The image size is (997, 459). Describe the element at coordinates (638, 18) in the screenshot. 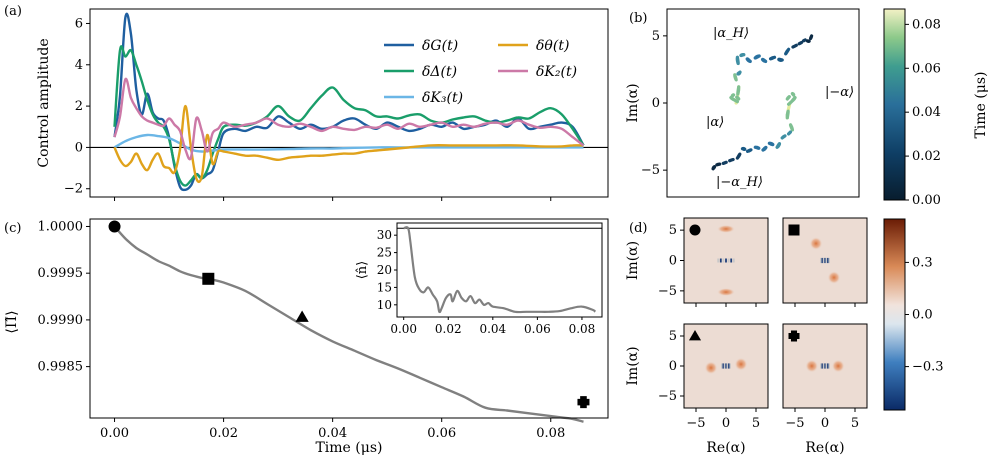

I see `panel-label: (b)` at that location.